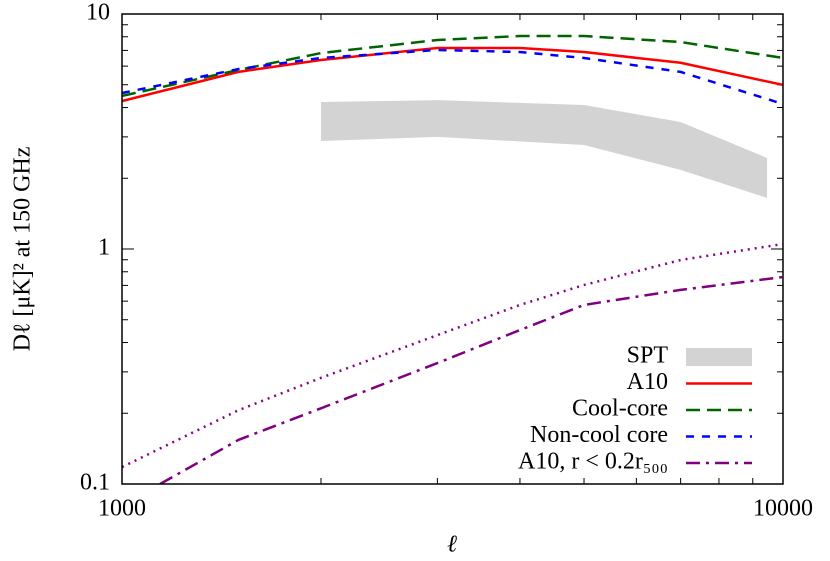  Describe the element at coordinates (544, 149) in the screenshot. I see `band` at that location.